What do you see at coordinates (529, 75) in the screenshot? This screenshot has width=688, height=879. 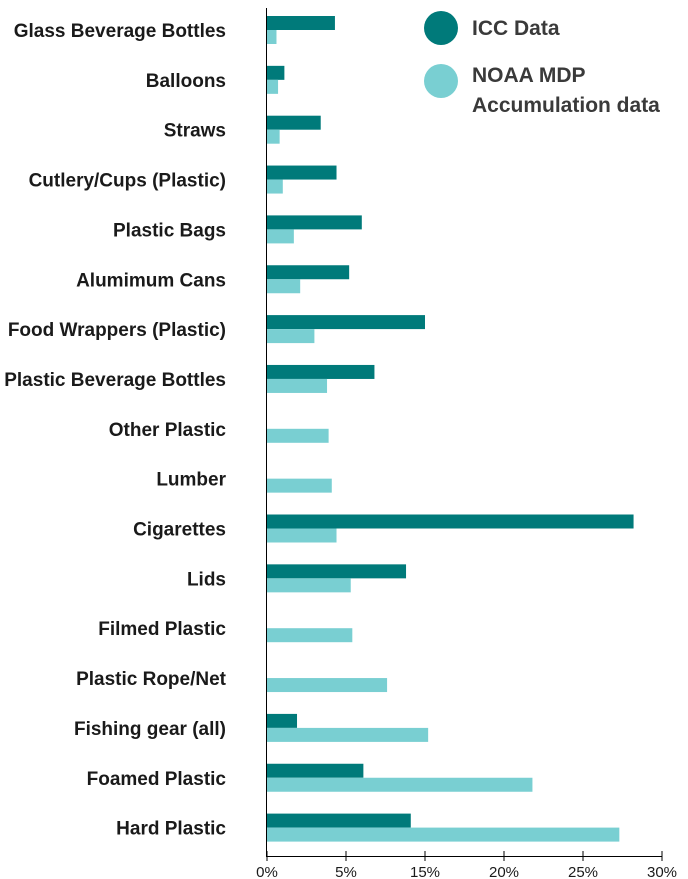 I see `legend-label: NOAA MDP` at bounding box center [529, 75].